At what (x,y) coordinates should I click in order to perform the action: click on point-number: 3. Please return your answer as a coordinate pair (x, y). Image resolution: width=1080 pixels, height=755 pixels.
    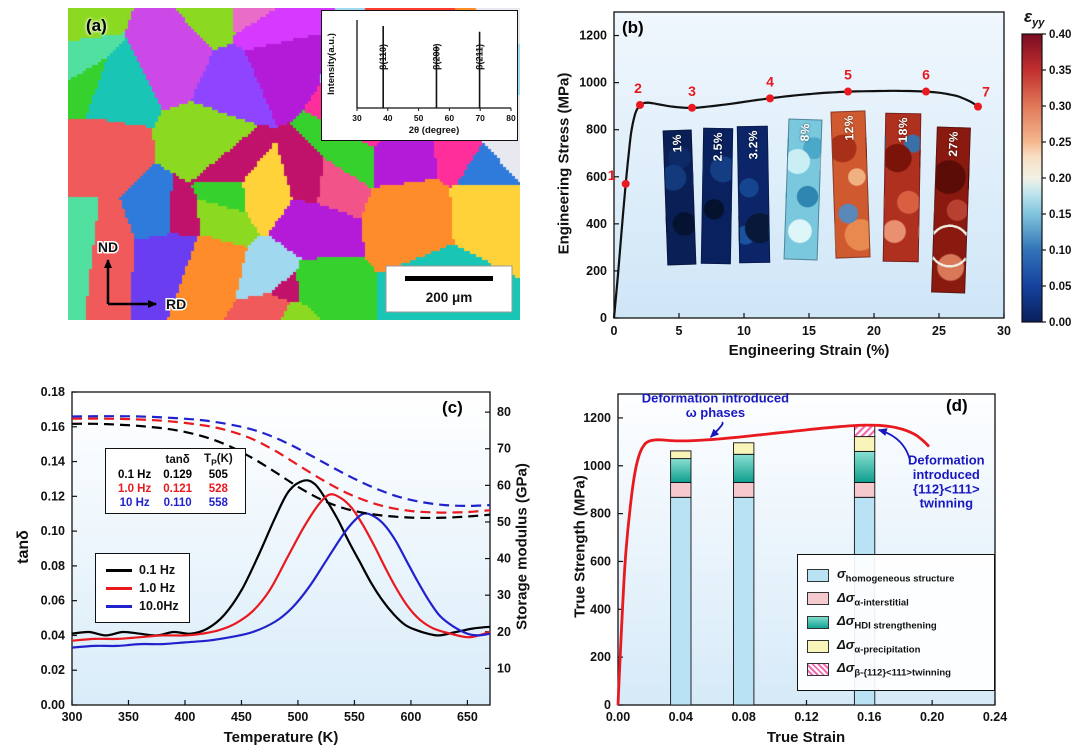
    Looking at the image, I should click on (692, 91).